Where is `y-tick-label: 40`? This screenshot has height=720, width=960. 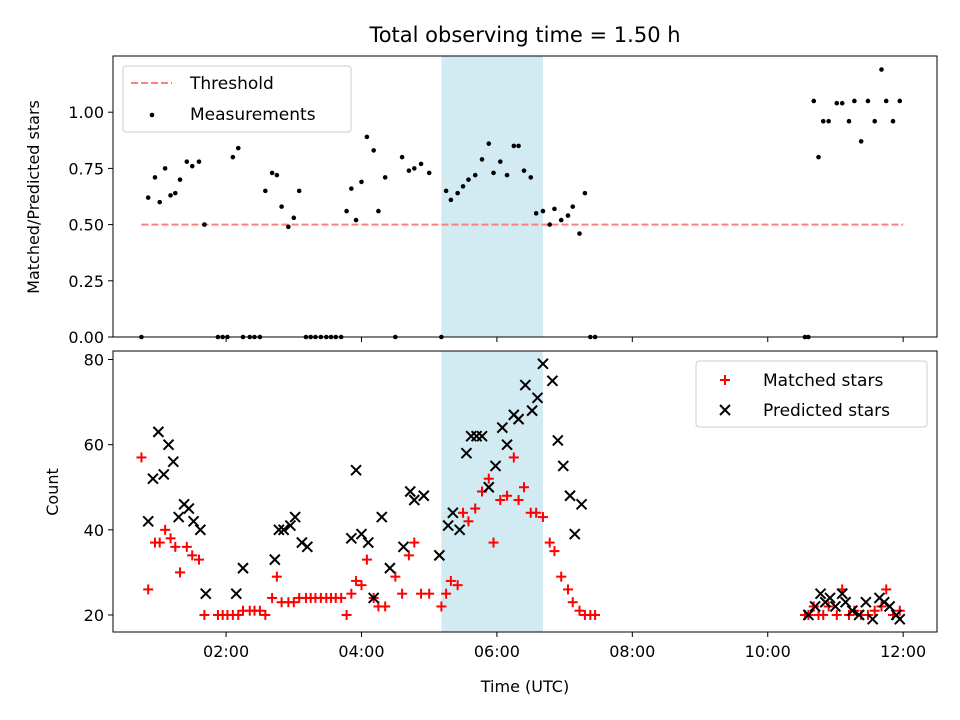 y-tick-label: 40 is located at coordinates (94, 530).